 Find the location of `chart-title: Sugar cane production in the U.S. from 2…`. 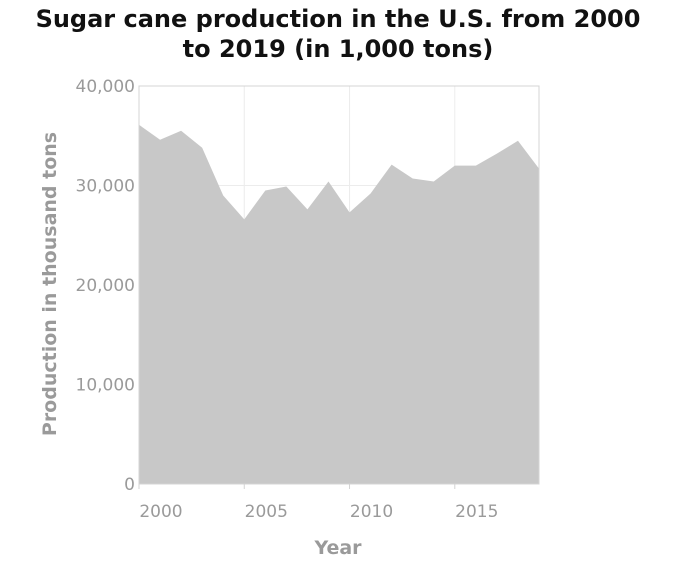

chart-title: Sugar cane production in the U.S. from 2… is located at coordinates (338, 34).